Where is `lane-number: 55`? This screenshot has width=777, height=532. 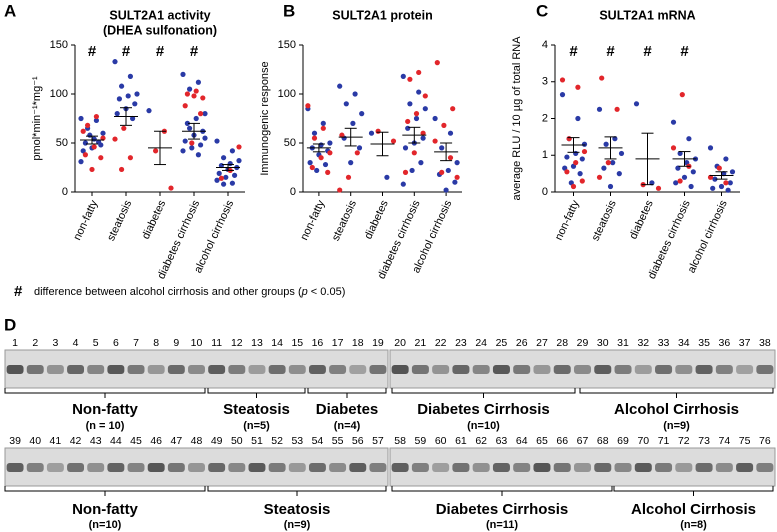
lane-number: 55 is located at coordinates (338, 441).